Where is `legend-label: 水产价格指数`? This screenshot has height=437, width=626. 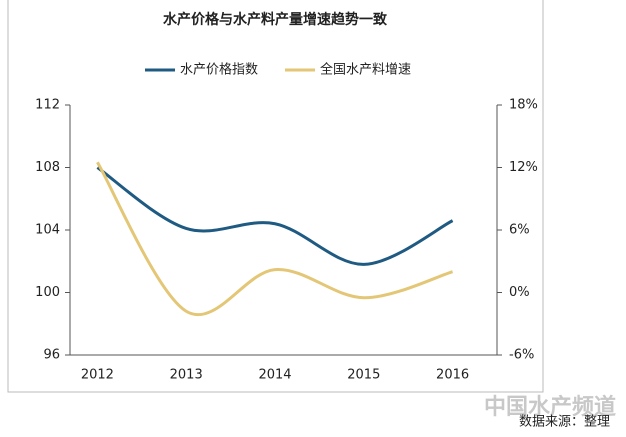
legend-label: 水产价格指数 is located at coordinates (219, 70).